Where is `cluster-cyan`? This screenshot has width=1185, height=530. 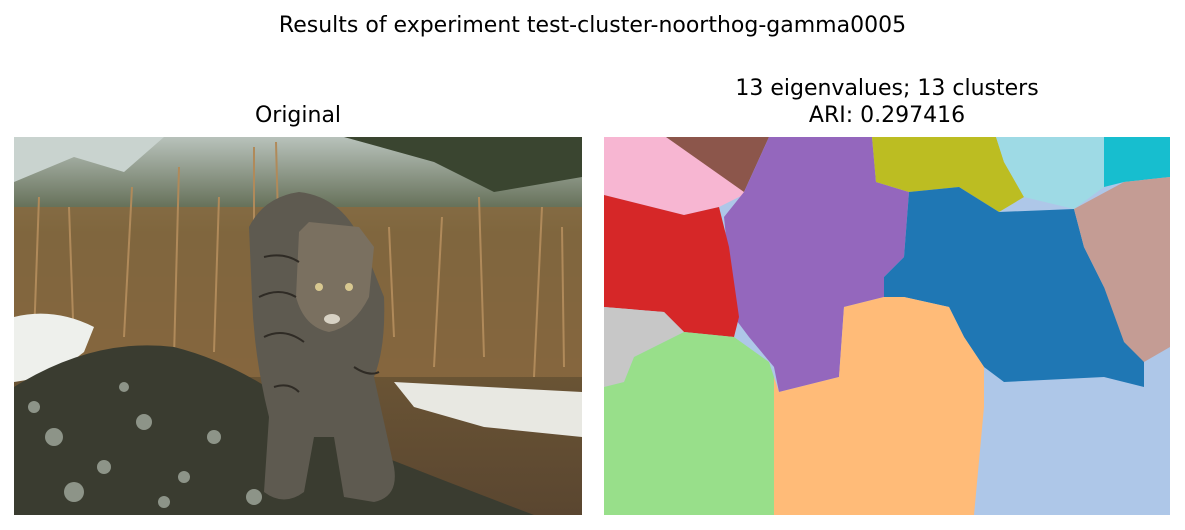 cluster-cyan is located at coordinates (1137, 162).